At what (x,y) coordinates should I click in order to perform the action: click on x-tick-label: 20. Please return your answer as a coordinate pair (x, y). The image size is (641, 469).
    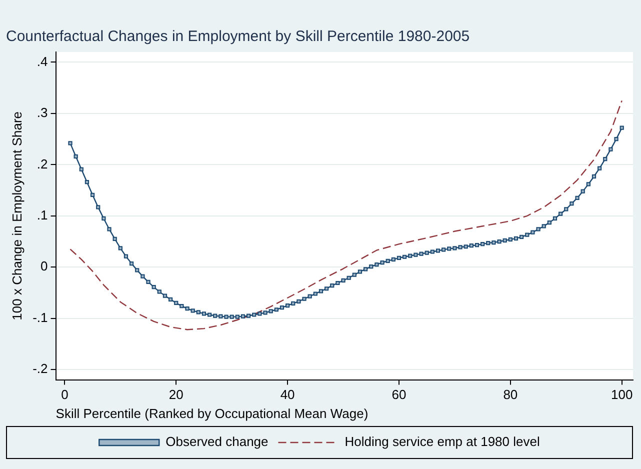
    Looking at the image, I should click on (176, 394).